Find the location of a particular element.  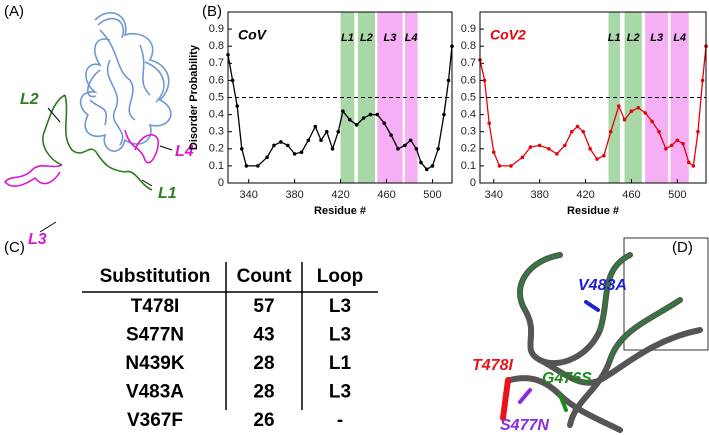

table is located at coordinates (230, 336).